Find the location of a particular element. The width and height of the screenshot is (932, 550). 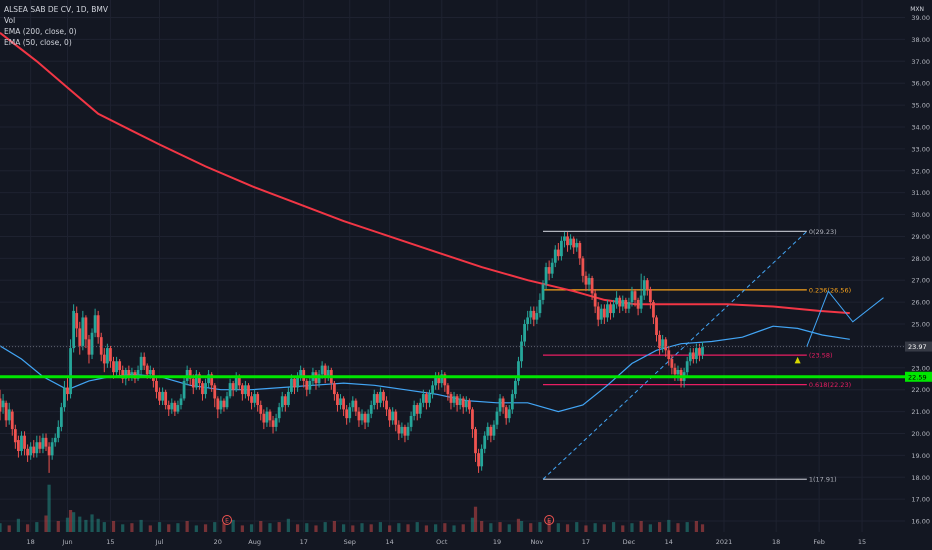

price-tick-label: 32.00 is located at coordinates (920, 171).